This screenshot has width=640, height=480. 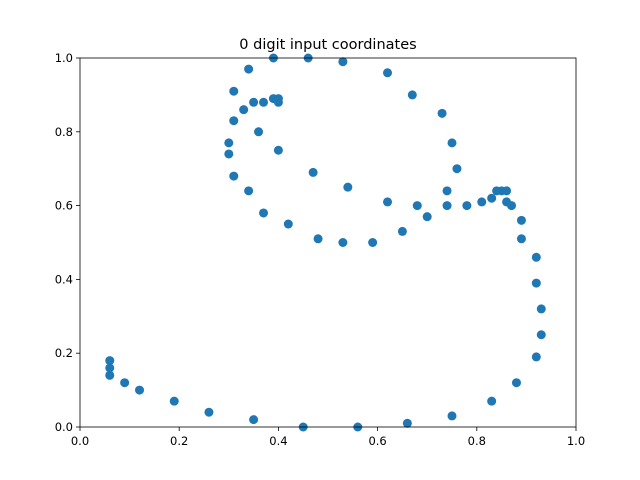 What do you see at coordinates (278, 441) in the screenshot?
I see `x-tick-label: 0.4` at bounding box center [278, 441].